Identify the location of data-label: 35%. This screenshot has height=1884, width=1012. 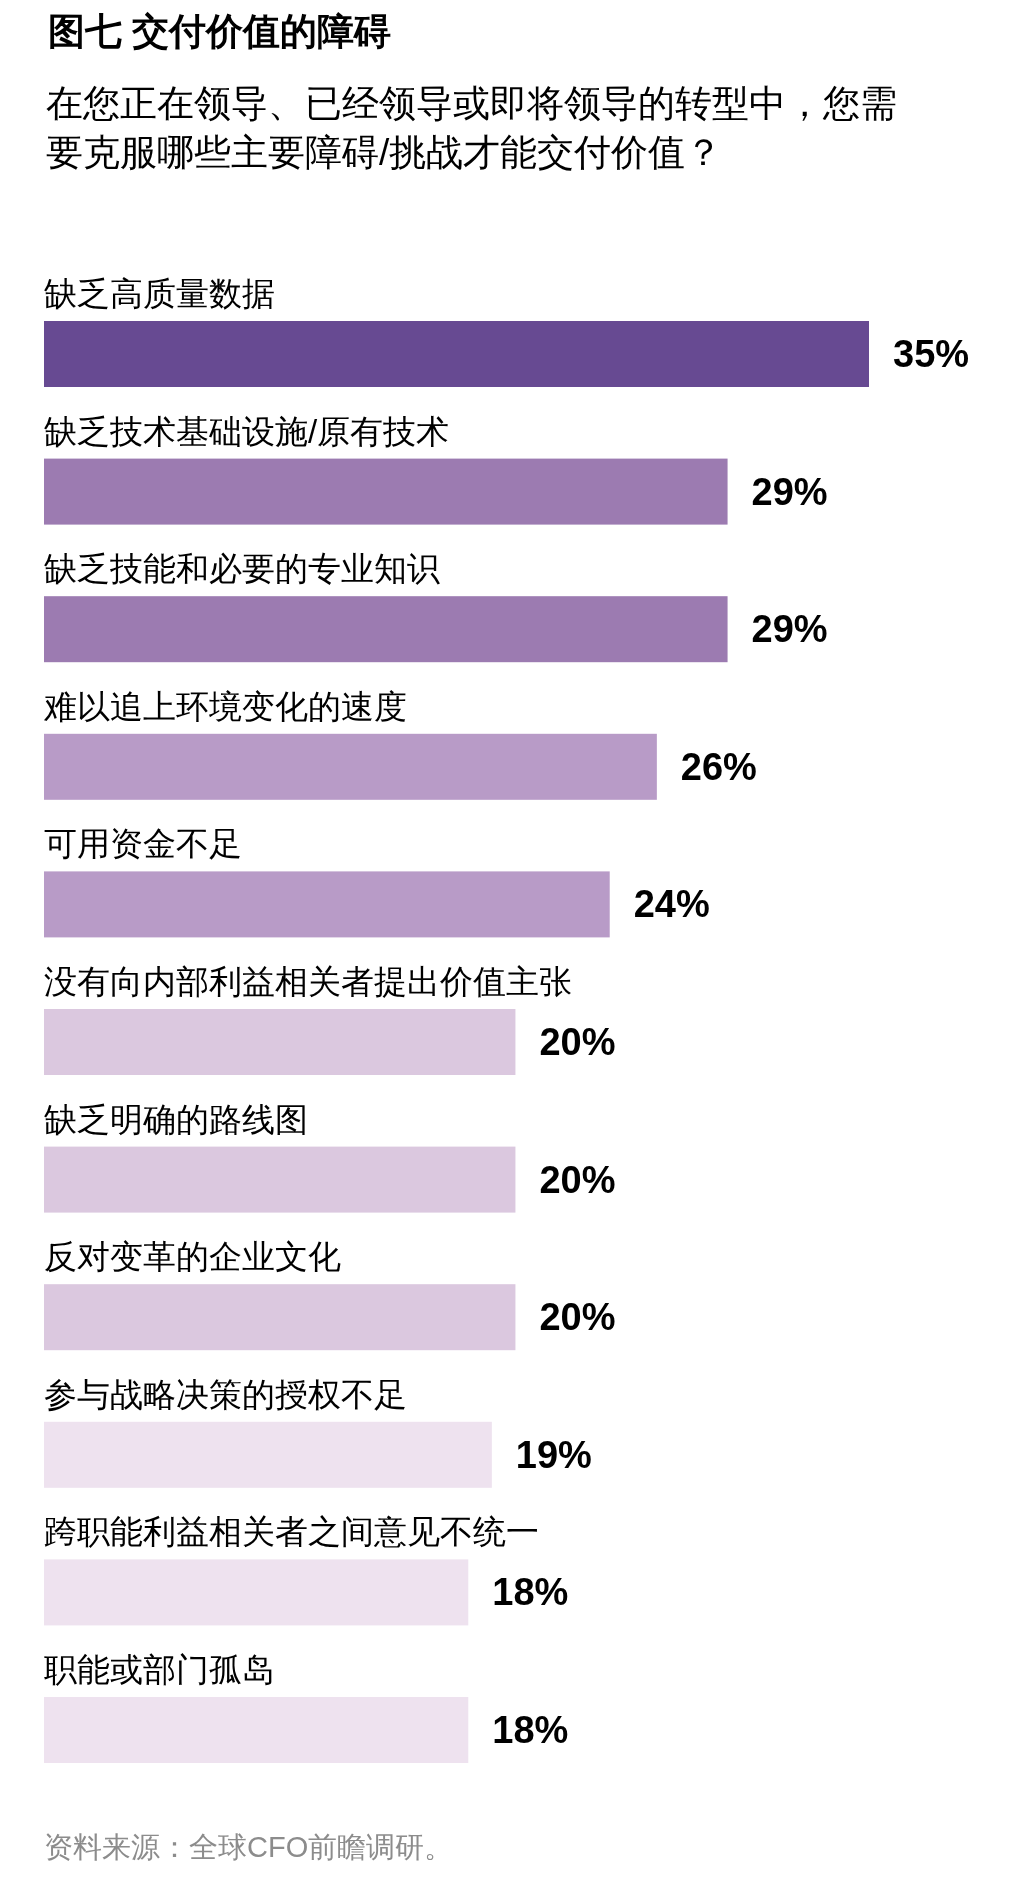
(931, 354).